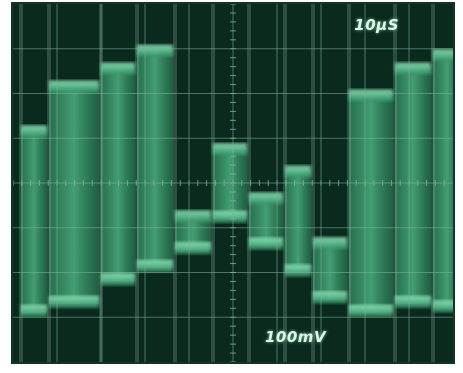  I want to click on timebase-label: 10µS, so click(376, 25).